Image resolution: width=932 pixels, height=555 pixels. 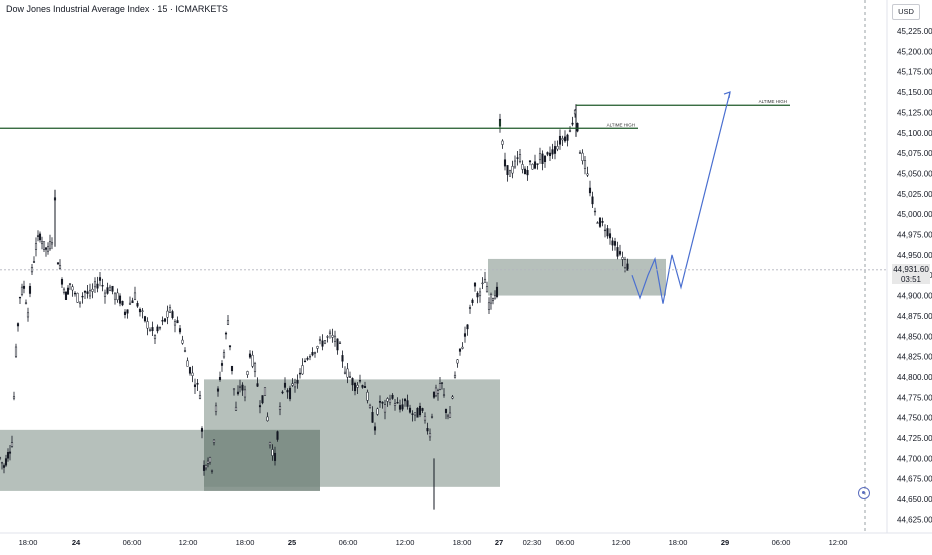 I want to click on price-tick-label: 44,775.00, so click(x=914, y=397).